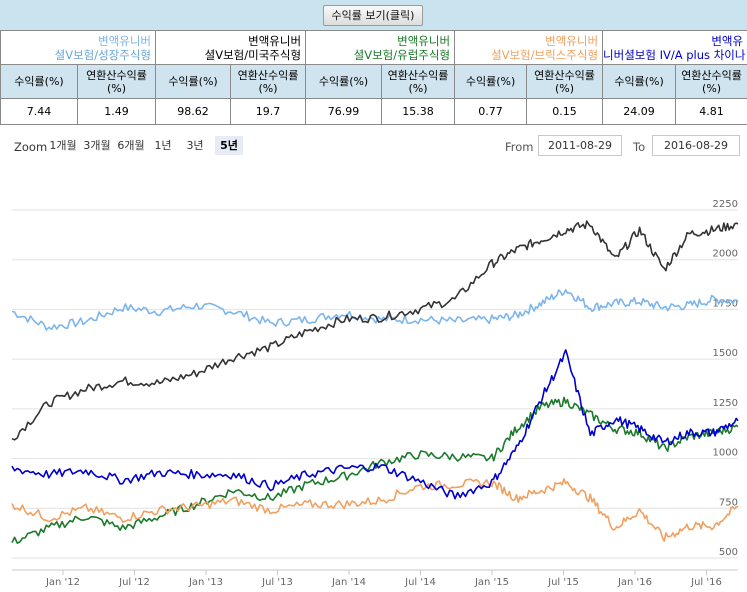  I want to click on to-label: To, so click(639, 147).